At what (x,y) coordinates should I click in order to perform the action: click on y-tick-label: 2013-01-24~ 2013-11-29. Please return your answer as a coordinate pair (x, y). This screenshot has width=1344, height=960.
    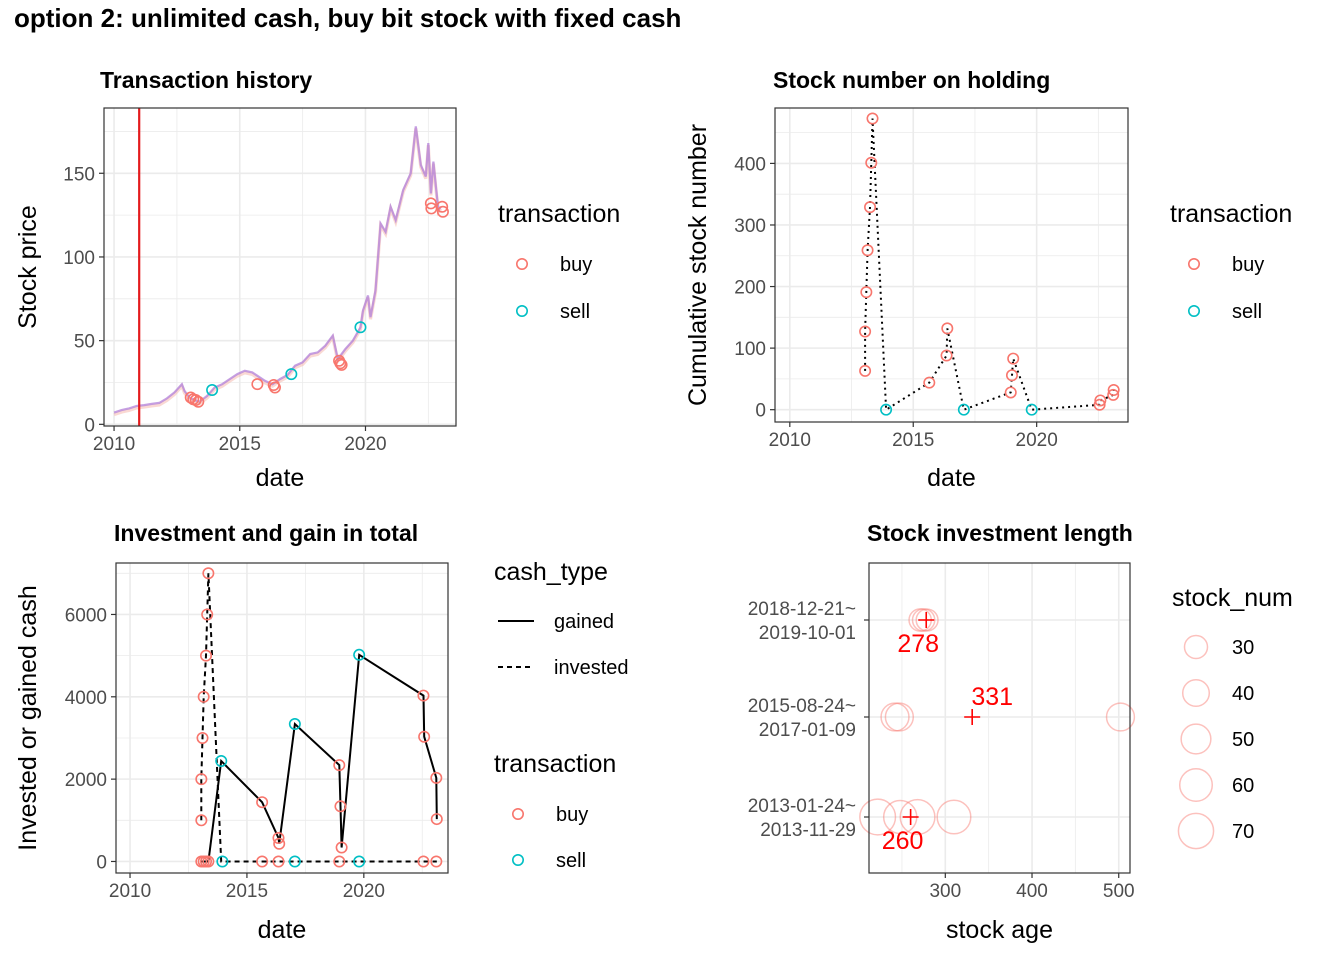
    Looking at the image, I should click on (802, 818).